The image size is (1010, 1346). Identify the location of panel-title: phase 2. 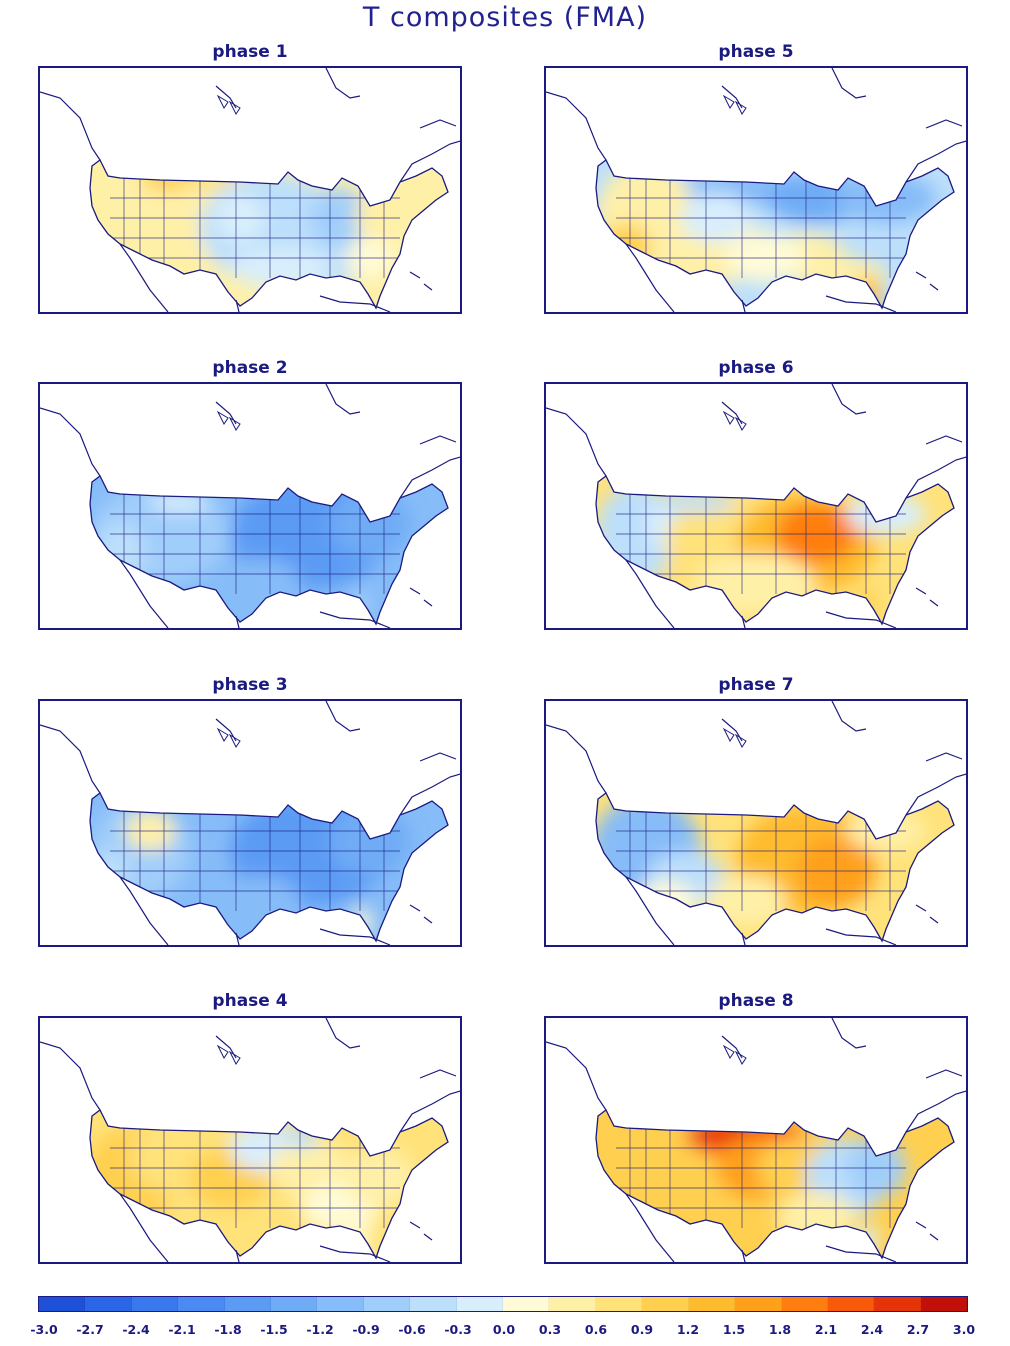
(250, 368).